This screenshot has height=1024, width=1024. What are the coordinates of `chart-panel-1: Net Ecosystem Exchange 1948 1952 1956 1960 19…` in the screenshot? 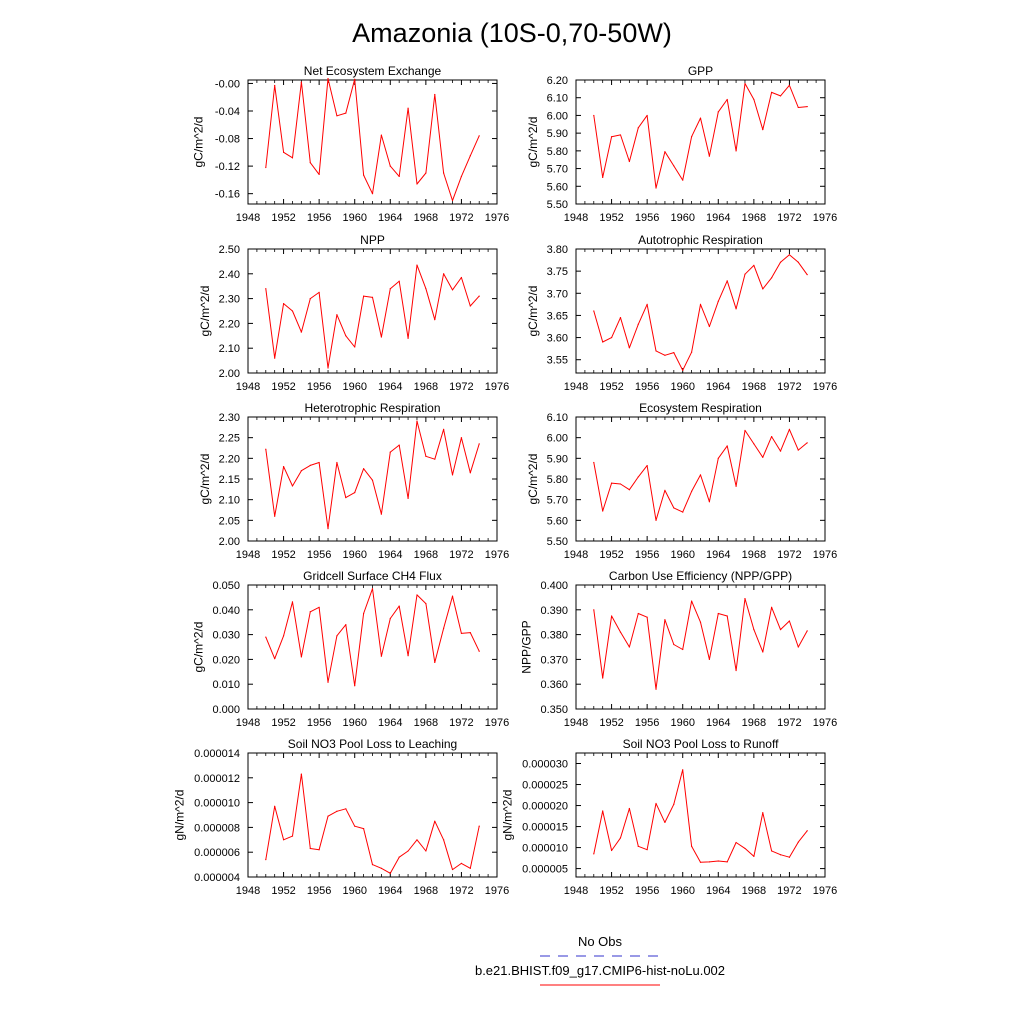 It's located at (351, 144).